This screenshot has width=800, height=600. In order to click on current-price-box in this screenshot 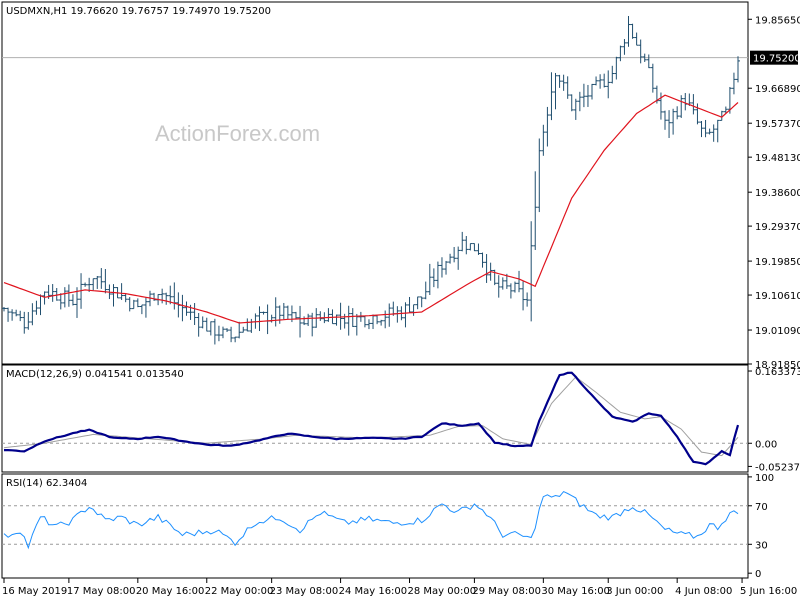, I will do `click(774, 57)`.